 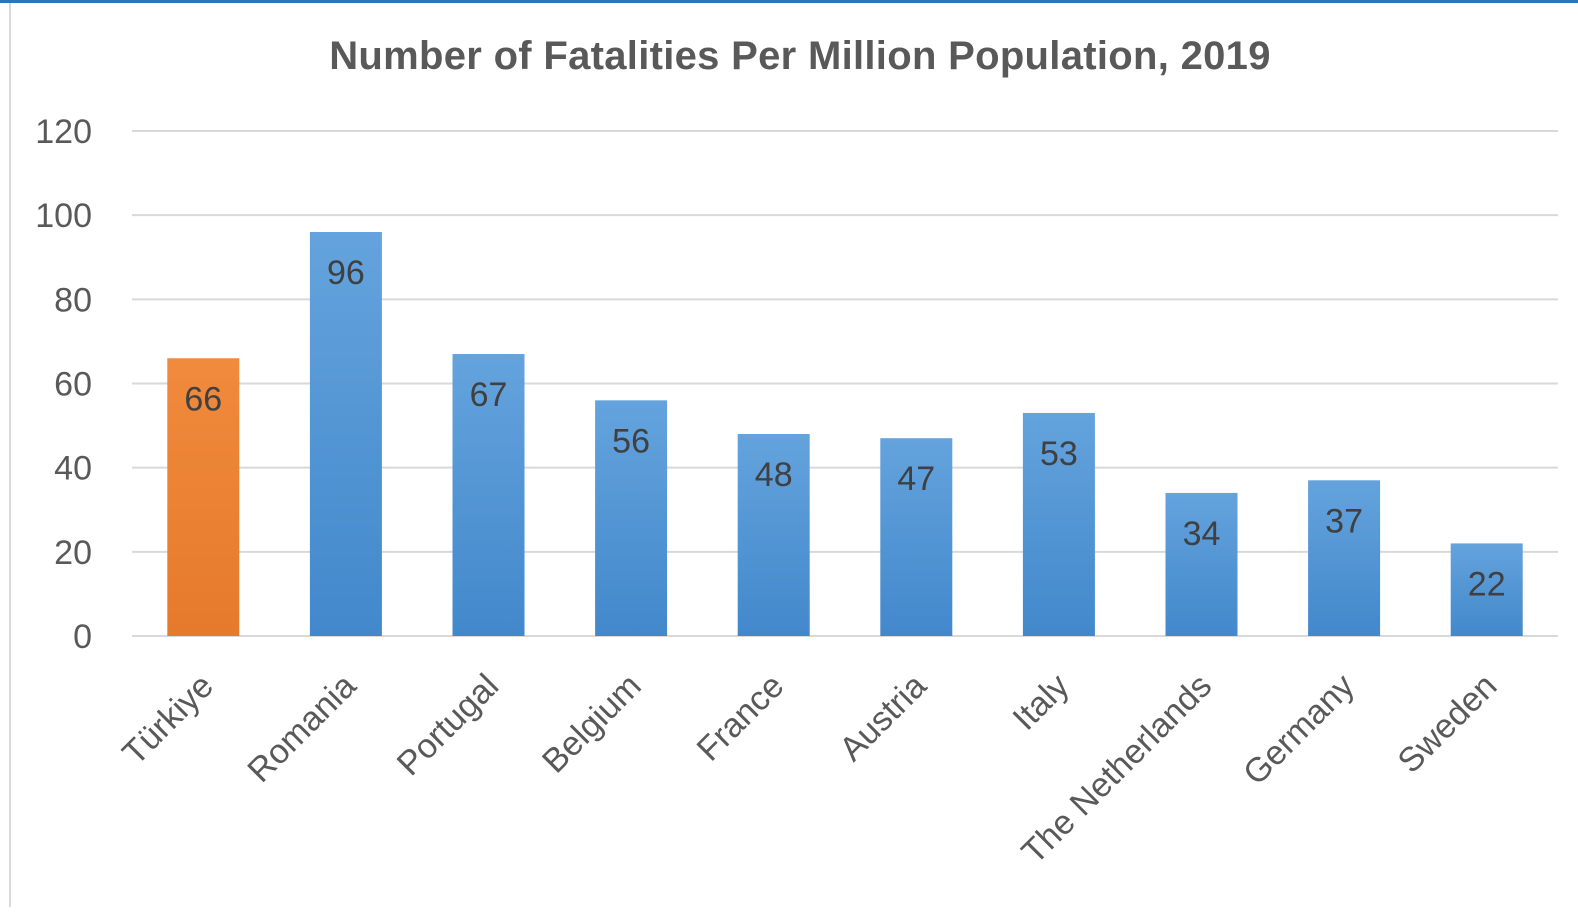 What do you see at coordinates (73, 300) in the screenshot?
I see `y-tick-label-80: 80` at bounding box center [73, 300].